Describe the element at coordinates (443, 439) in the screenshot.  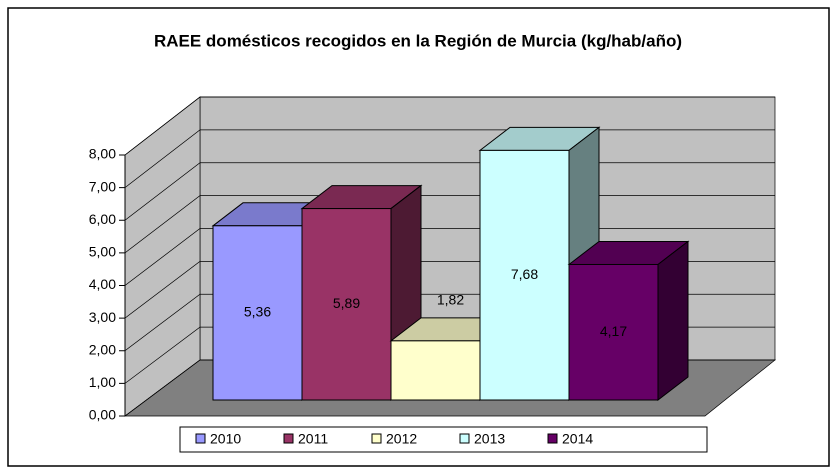
I see `legend` at that location.